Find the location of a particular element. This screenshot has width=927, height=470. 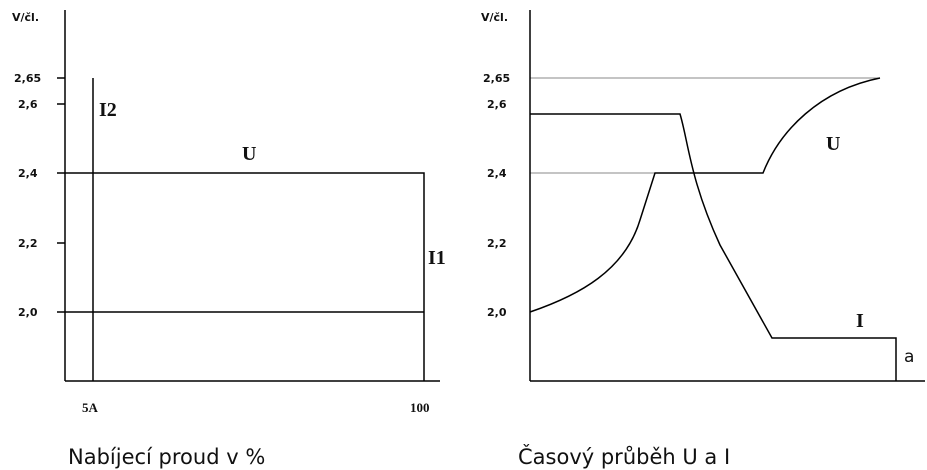

curve-label: a is located at coordinates (909, 357).